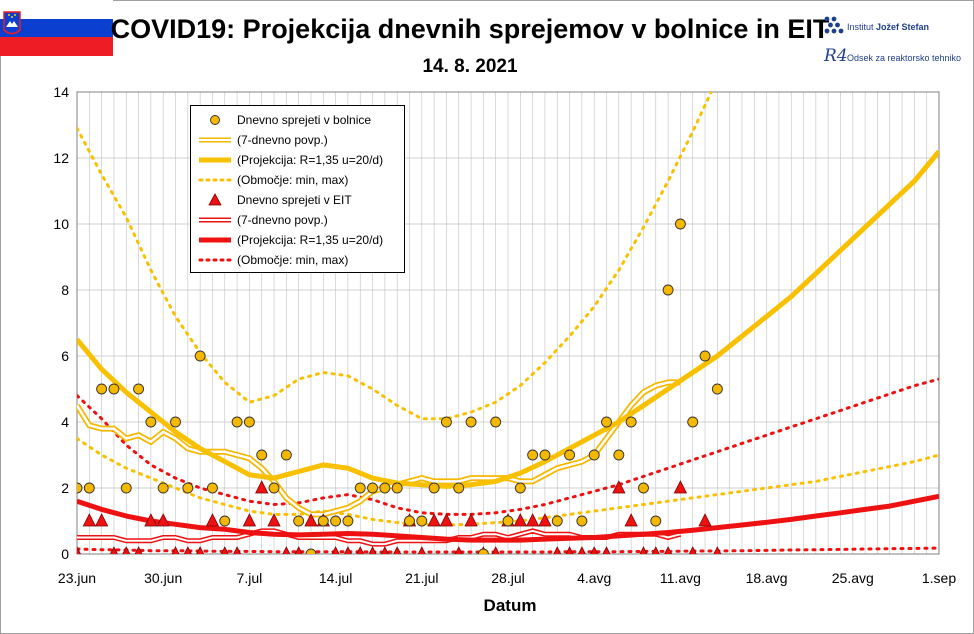 This screenshot has width=974, height=634. Describe the element at coordinates (594, 578) in the screenshot. I see `x-tick-label: 4.avg` at that location.